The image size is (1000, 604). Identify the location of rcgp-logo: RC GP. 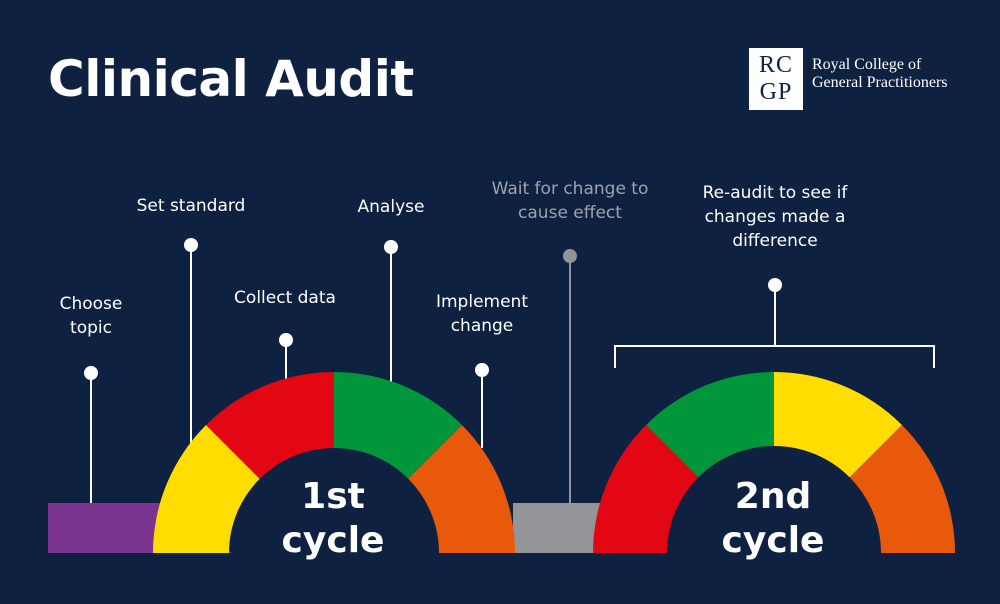
(776, 79).